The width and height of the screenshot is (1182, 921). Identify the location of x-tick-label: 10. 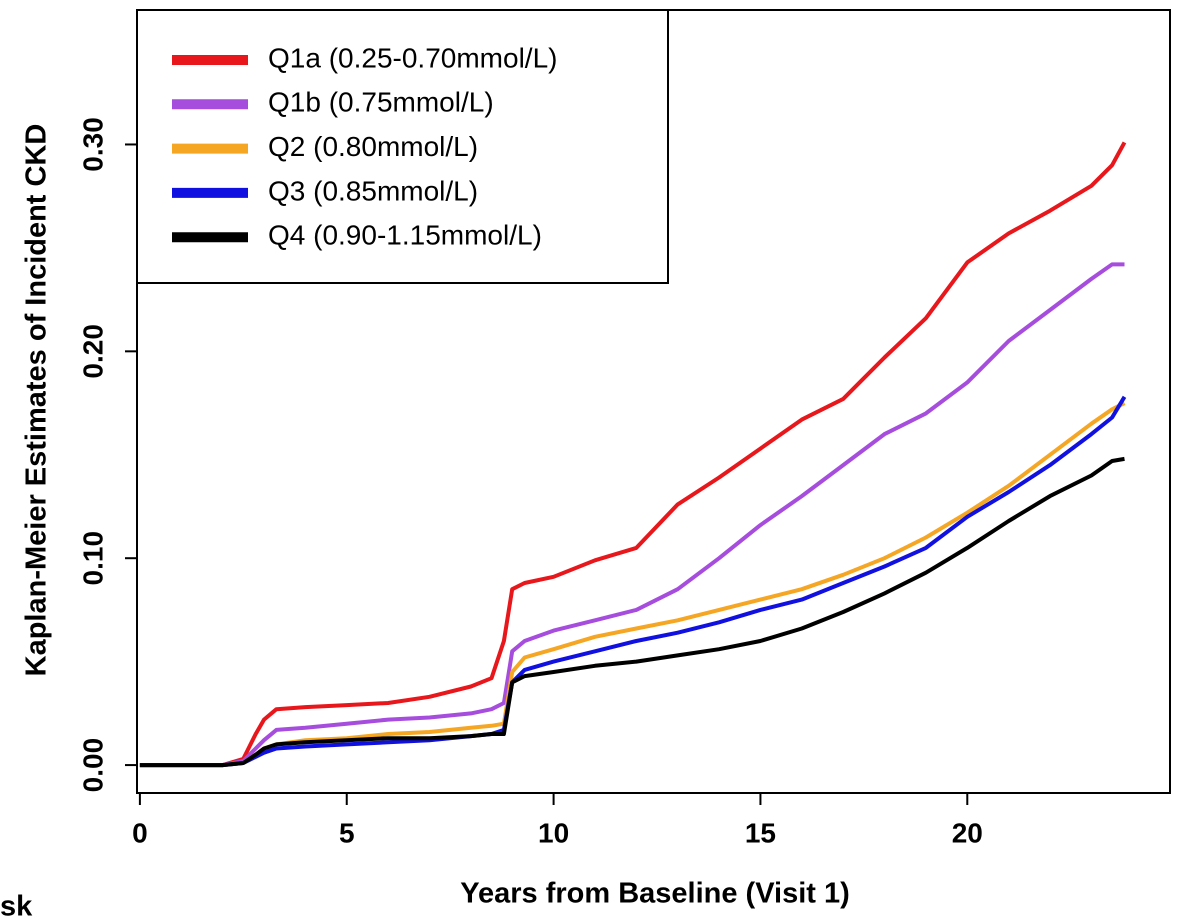
(553, 832).